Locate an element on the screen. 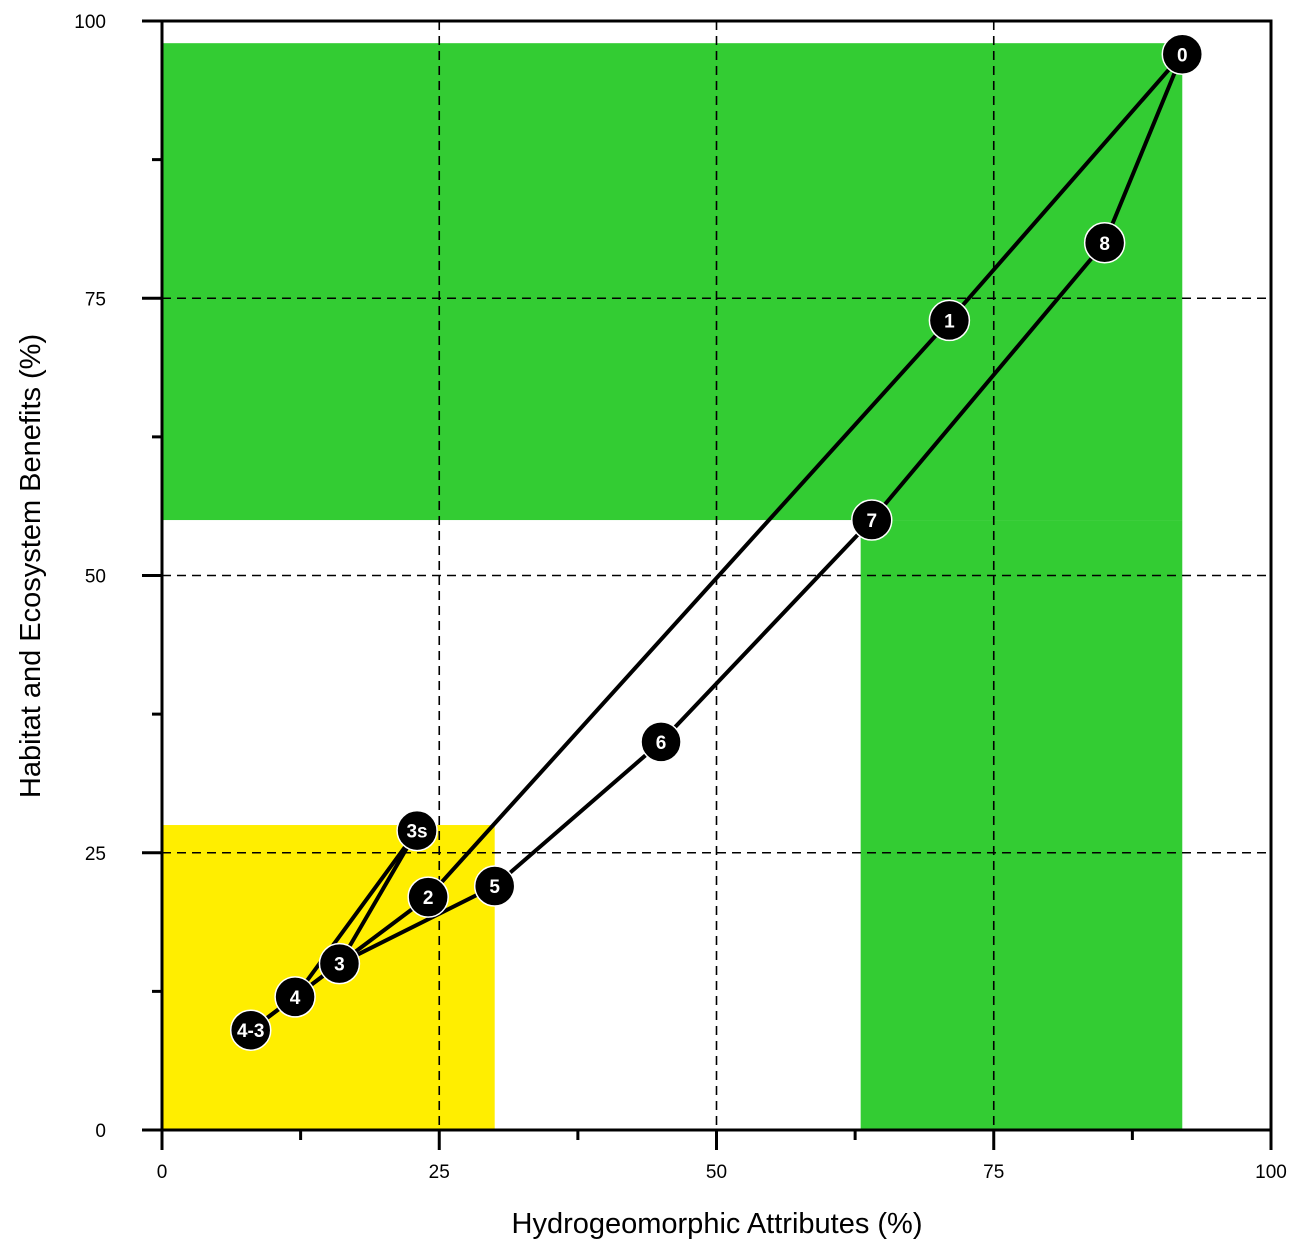 The width and height of the screenshot is (1295, 1243). data-point-2: 2 is located at coordinates (428, 897).